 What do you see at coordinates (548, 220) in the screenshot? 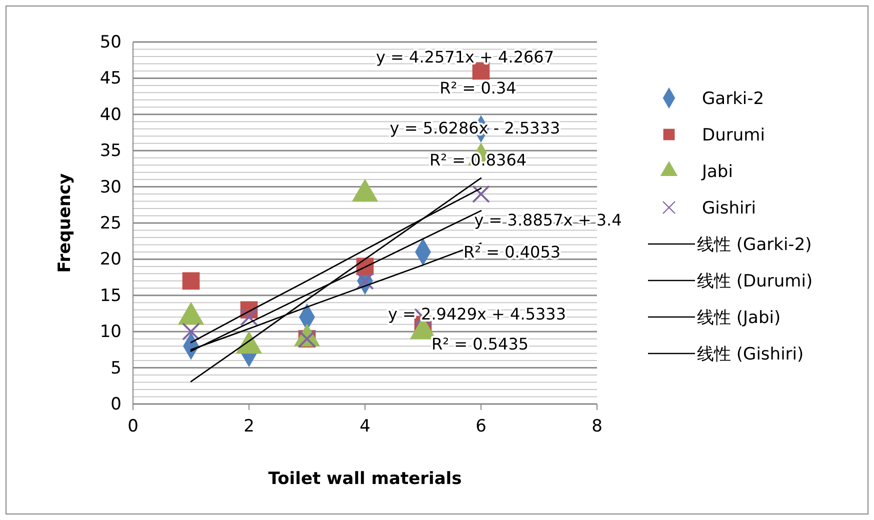
I see `annotation: y = 3.8857x + 3.4` at bounding box center [548, 220].